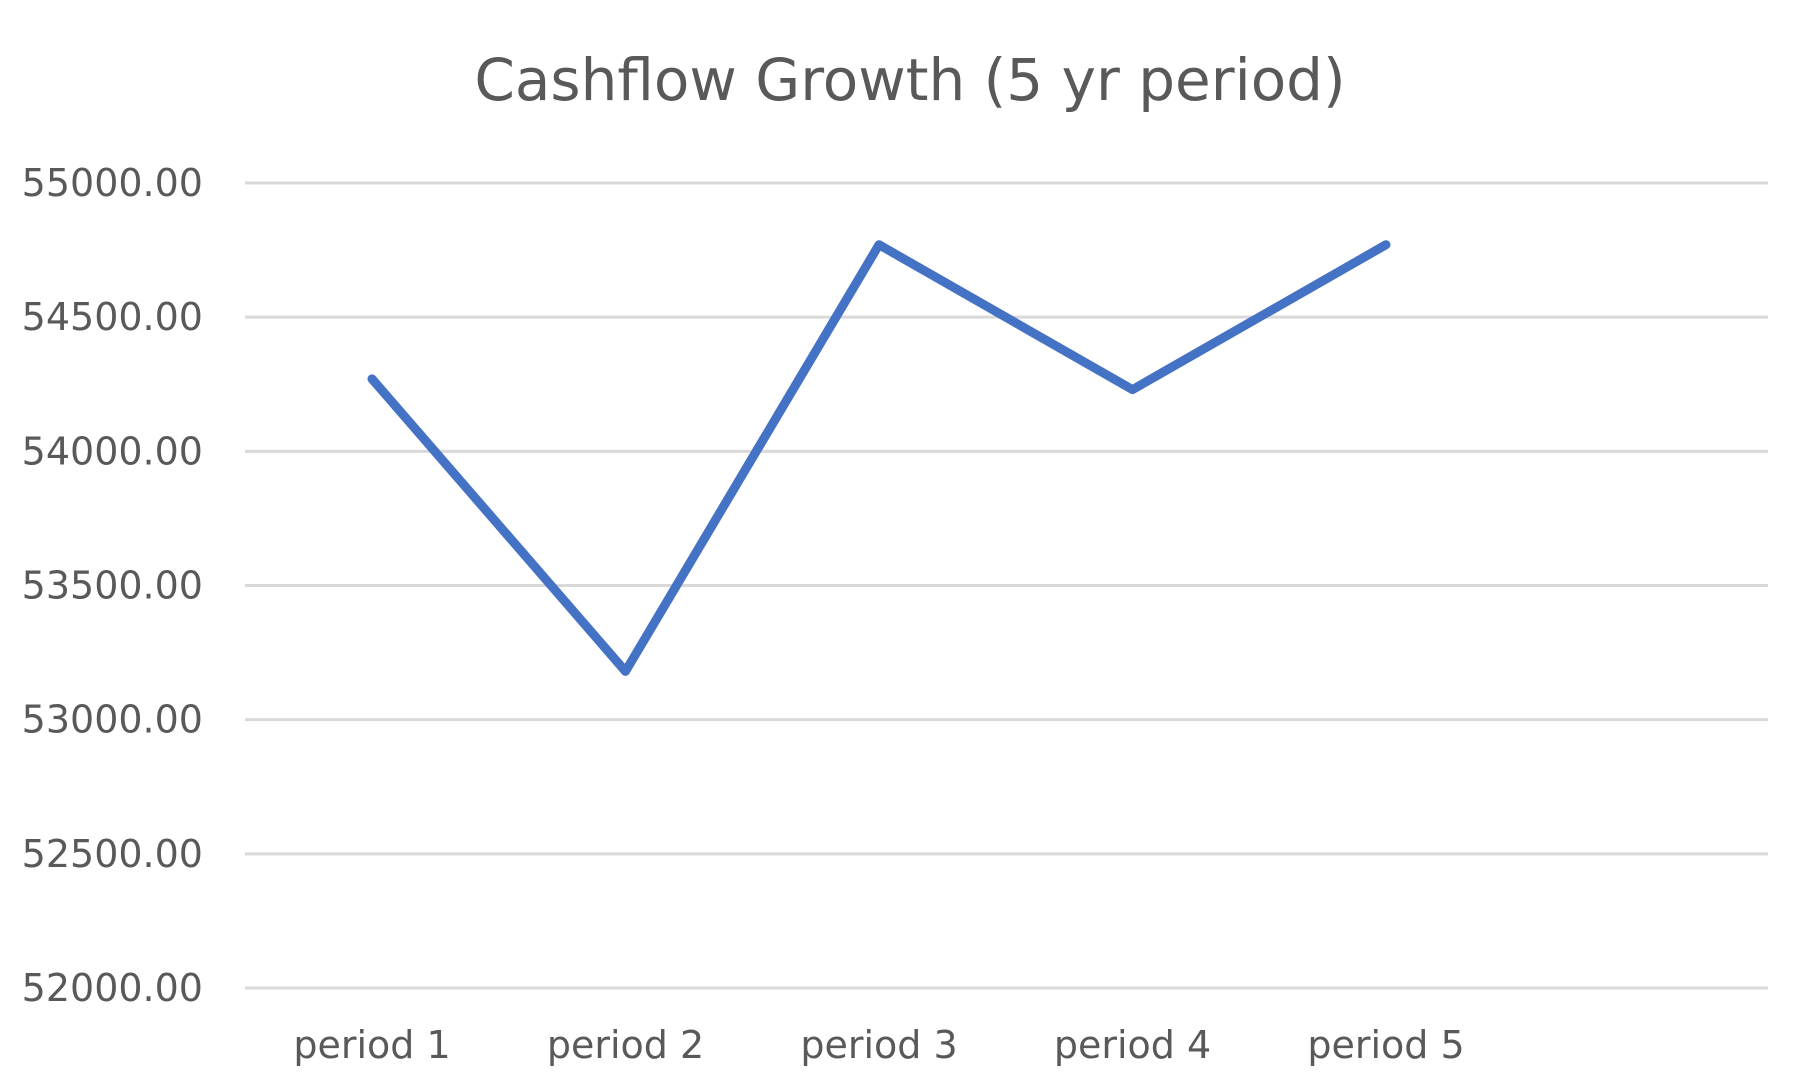 This screenshot has width=1798, height=1086. Describe the element at coordinates (371, 1045) in the screenshot. I see `x-tick-label: period 1` at that location.